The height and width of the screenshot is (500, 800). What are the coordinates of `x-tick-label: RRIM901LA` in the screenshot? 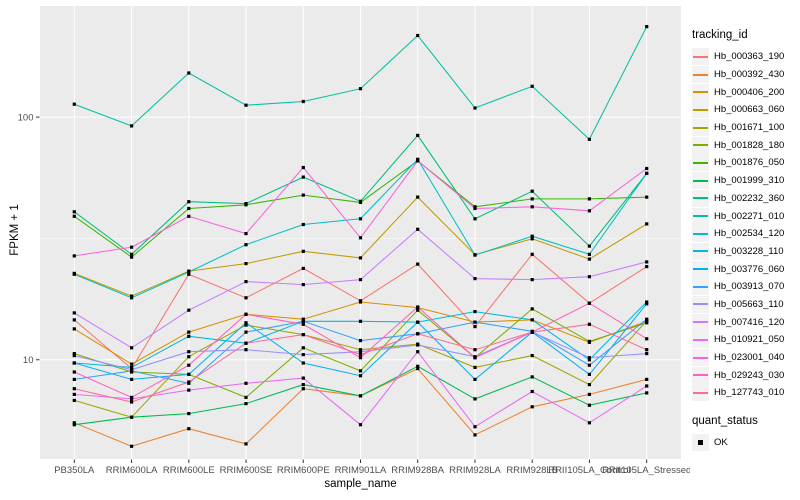 It's located at (361, 470).